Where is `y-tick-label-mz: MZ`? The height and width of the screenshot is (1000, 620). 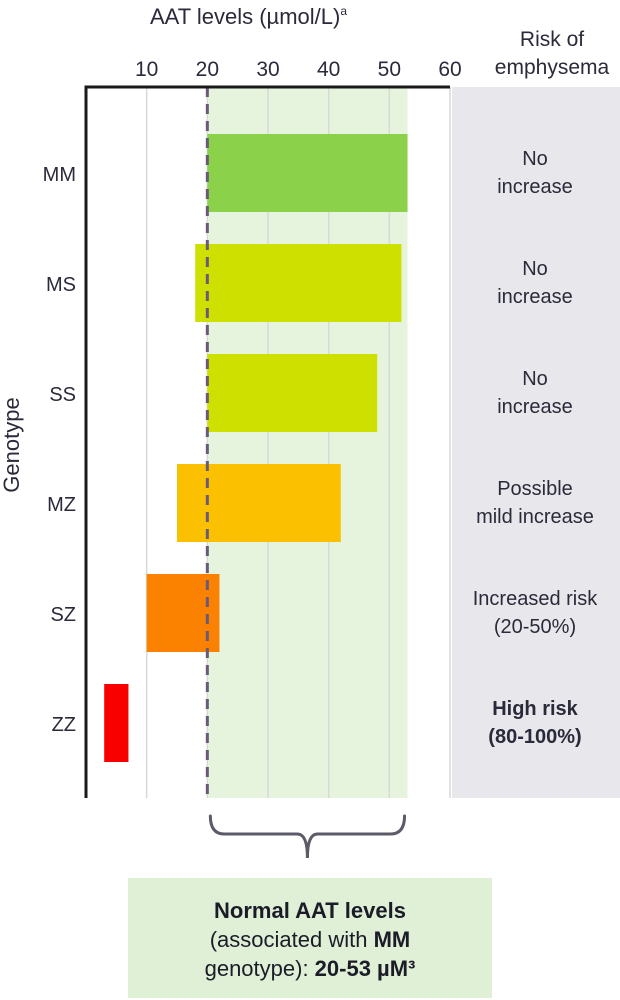 y-tick-label-mz: MZ is located at coordinates (61, 505).